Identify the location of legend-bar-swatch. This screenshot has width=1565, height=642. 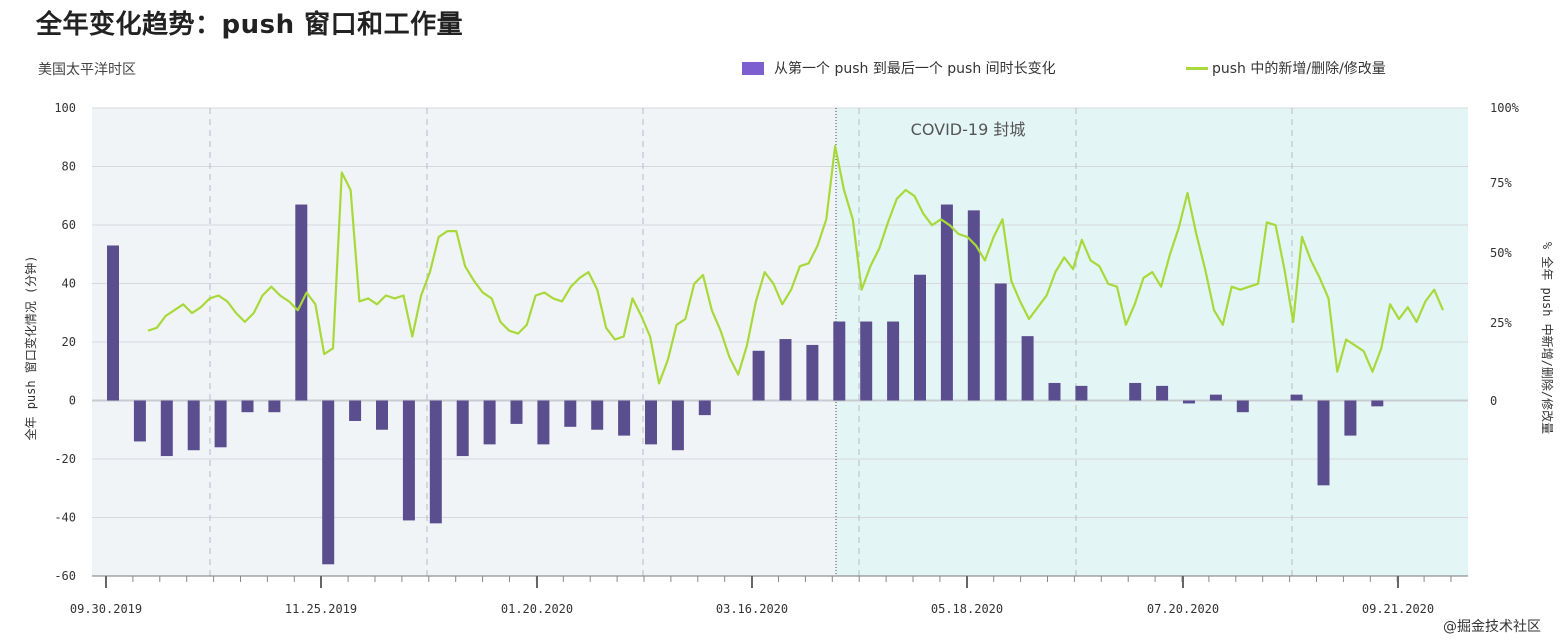
(753, 68).